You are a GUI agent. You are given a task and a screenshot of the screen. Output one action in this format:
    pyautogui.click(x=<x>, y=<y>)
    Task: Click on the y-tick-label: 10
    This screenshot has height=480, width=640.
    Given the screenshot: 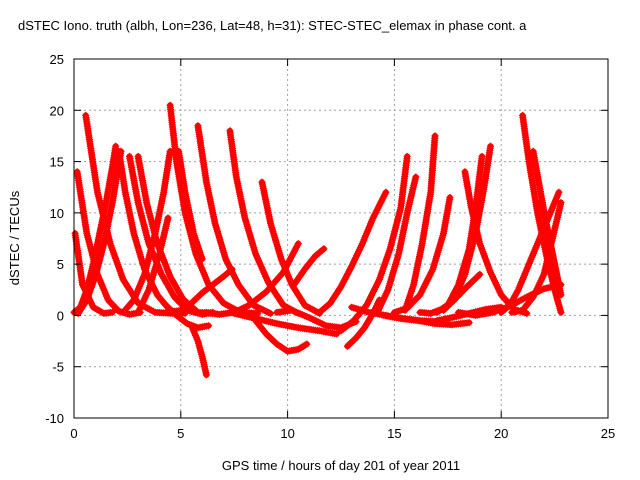 What is the action you would take?
    pyautogui.click(x=57, y=213)
    